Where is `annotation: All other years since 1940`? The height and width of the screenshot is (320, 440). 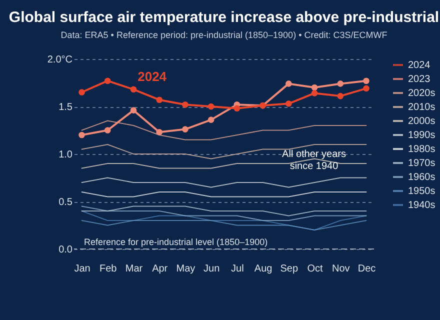
annotation: All other years since 1940 is located at coordinates (314, 160).